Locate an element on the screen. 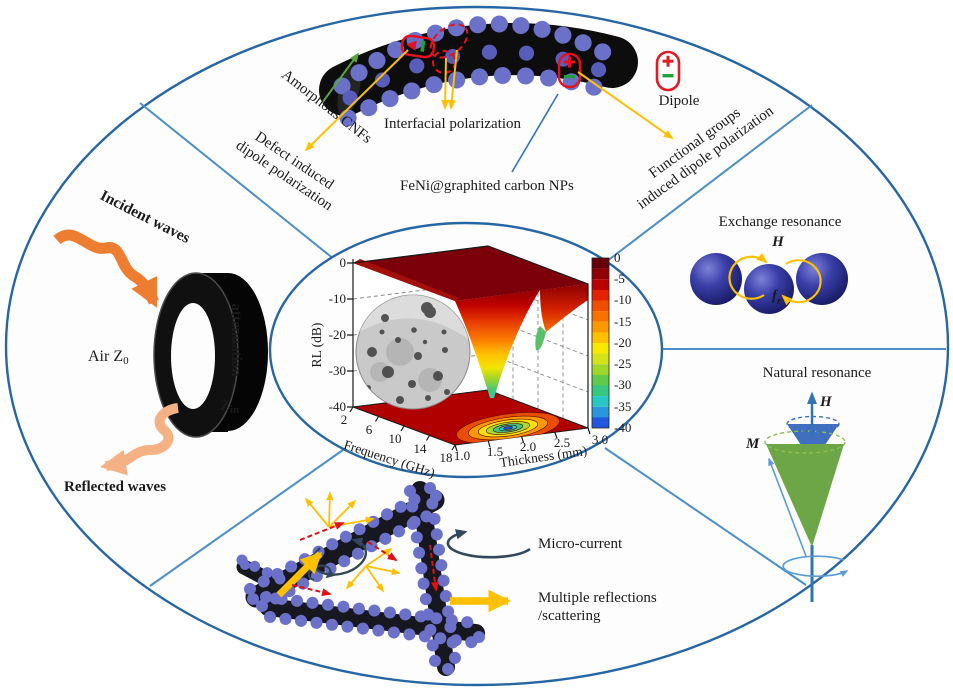  rl-axis-ticks: 0 -10 -20 -30 -40 is located at coordinates (337, 334).